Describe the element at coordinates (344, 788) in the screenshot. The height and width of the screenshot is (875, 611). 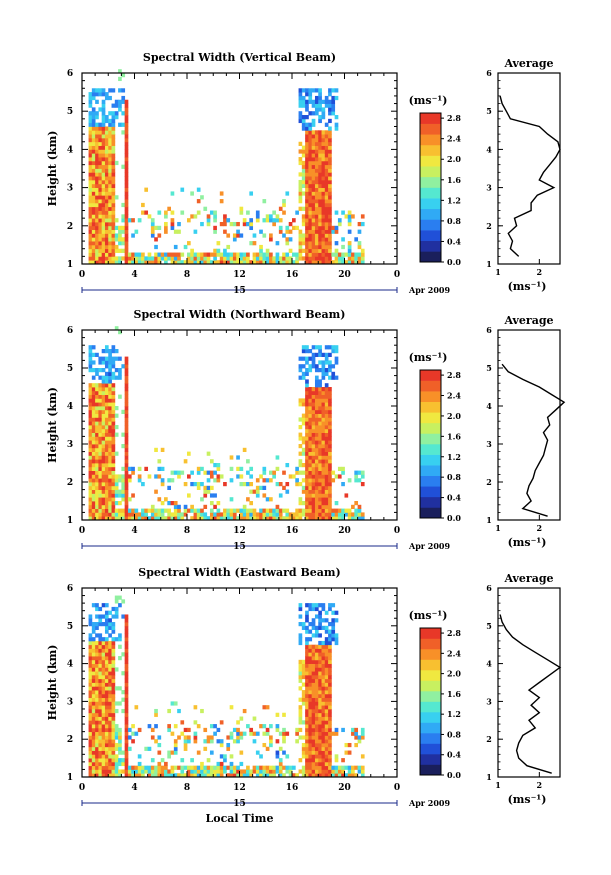
I see `x-tick-label: 20` at that location.